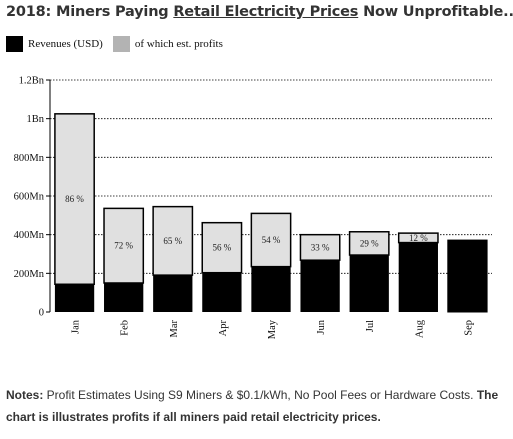 The height and width of the screenshot is (439, 513). What do you see at coordinates (32, 81) in the screenshot?
I see `y-tick-label: 1.2Bn` at bounding box center [32, 81].